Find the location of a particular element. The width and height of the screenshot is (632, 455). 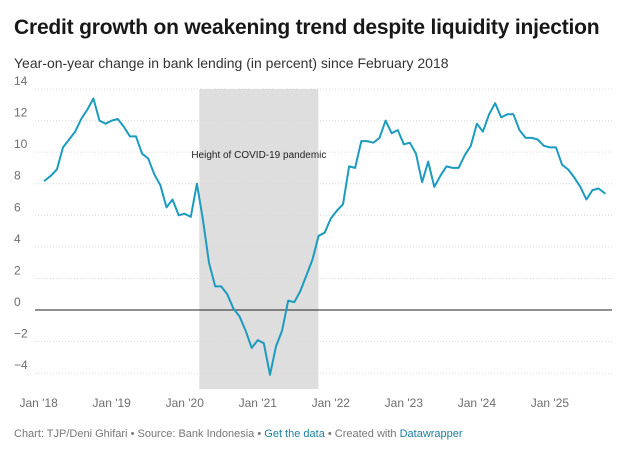

x-tick-label: Jan '19 is located at coordinates (112, 403).